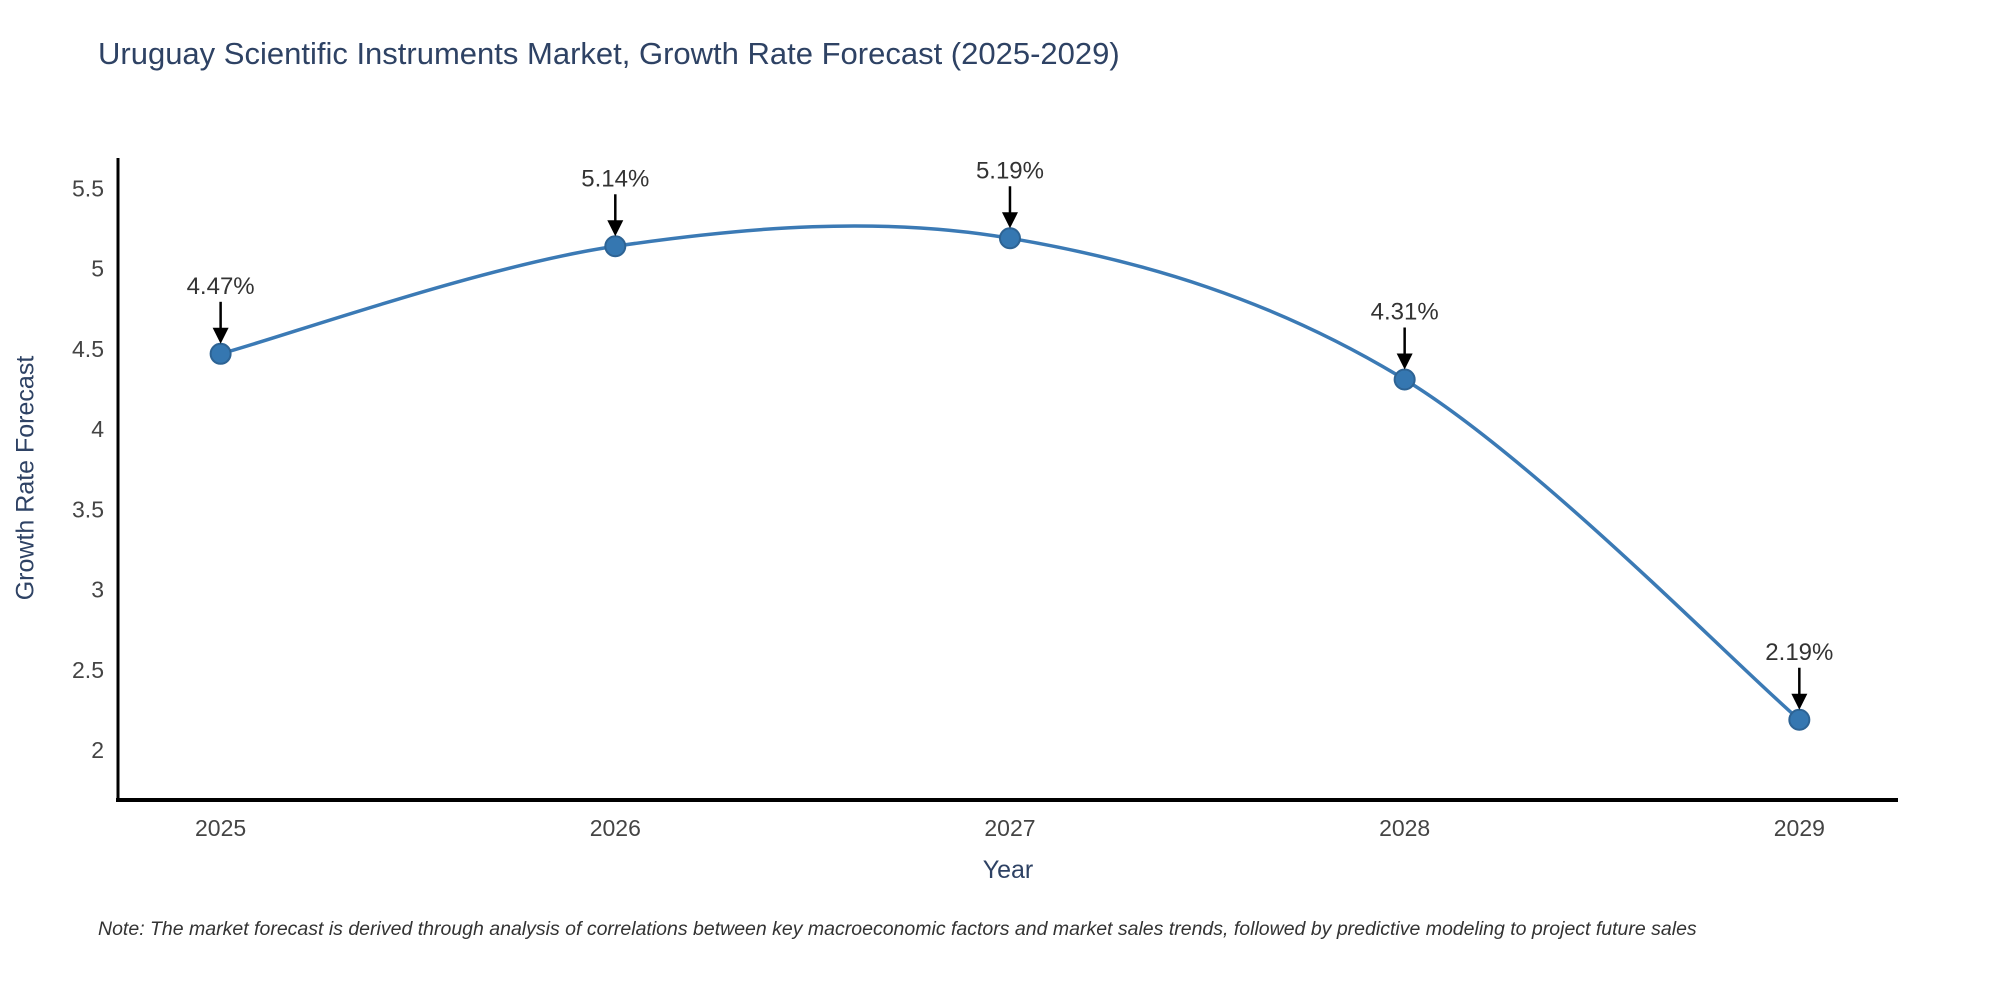 The height and width of the screenshot is (1000, 2000). I want to click on y-tick-label: 4.5, so click(88, 349).